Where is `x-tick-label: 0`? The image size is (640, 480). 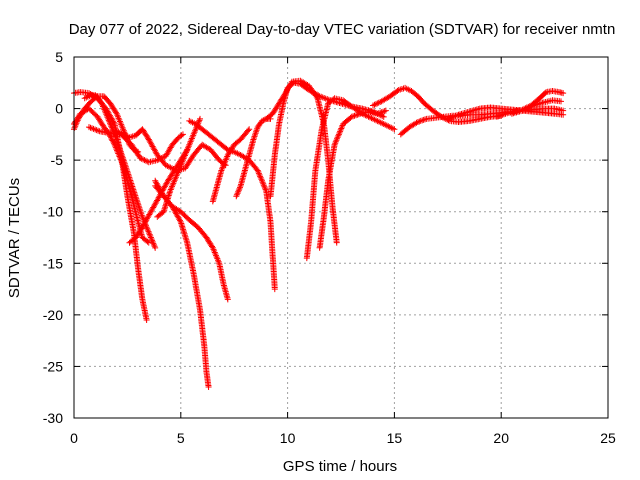 x-tick-label: 0 is located at coordinates (74, 438).